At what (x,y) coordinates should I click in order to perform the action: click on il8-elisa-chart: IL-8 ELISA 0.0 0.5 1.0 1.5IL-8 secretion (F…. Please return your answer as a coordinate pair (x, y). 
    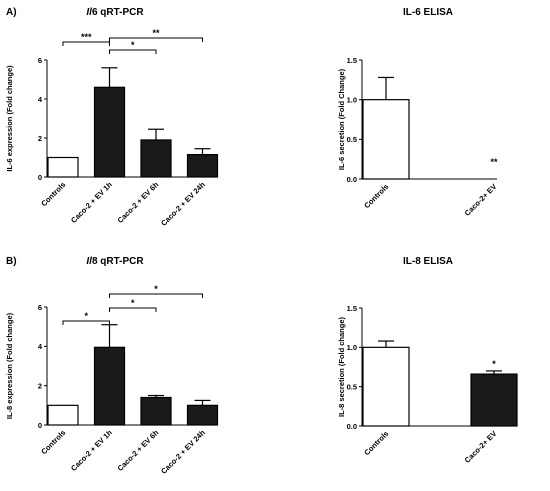
    Looking at the image, I should click on (427, 360).